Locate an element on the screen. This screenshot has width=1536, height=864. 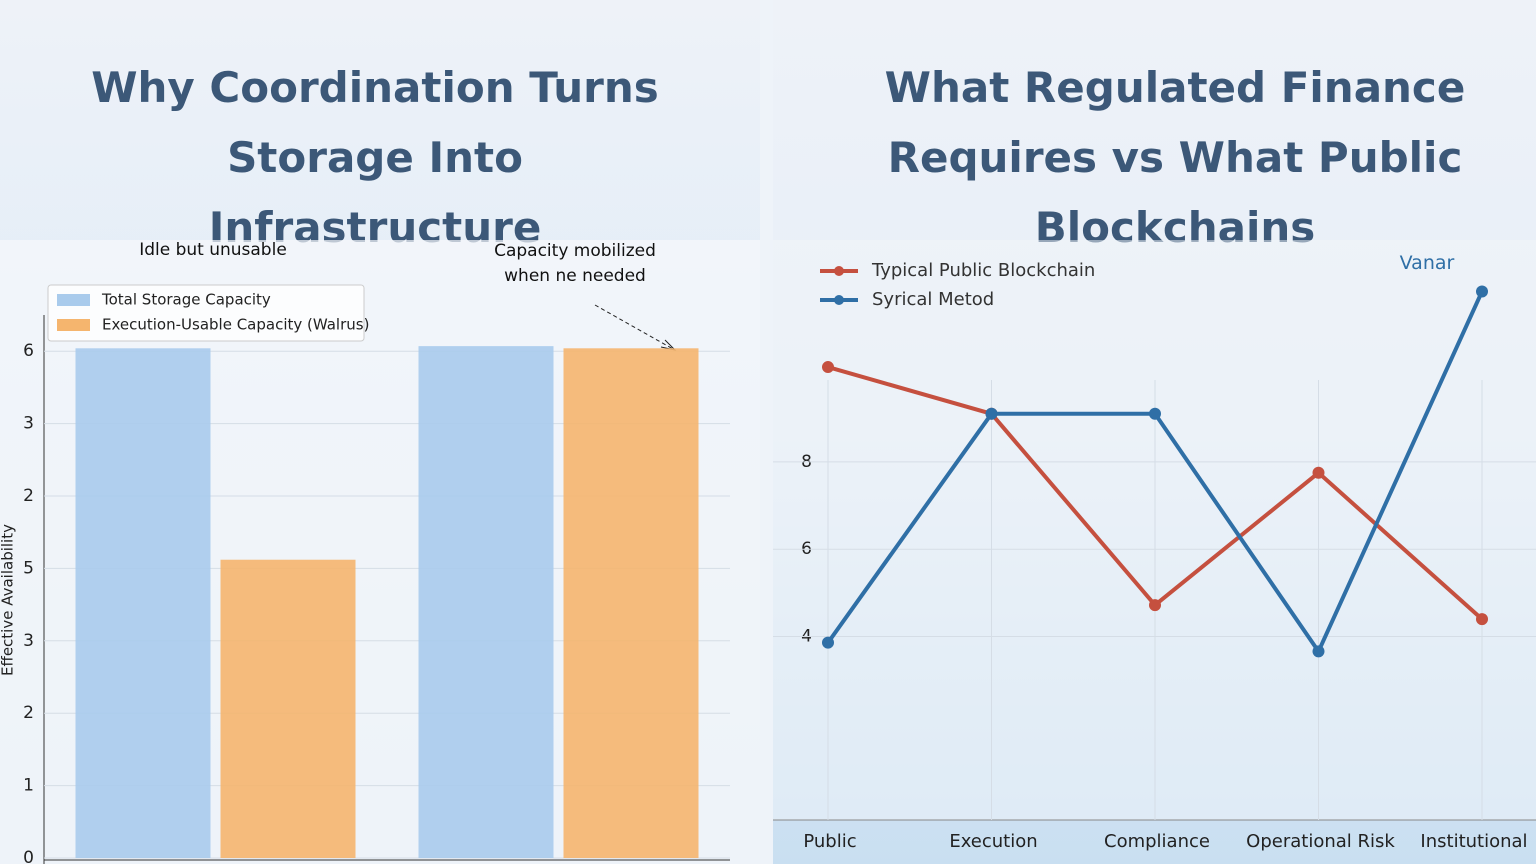
x-tick-label: Operational Risk is located at coordinates (1320, 841).